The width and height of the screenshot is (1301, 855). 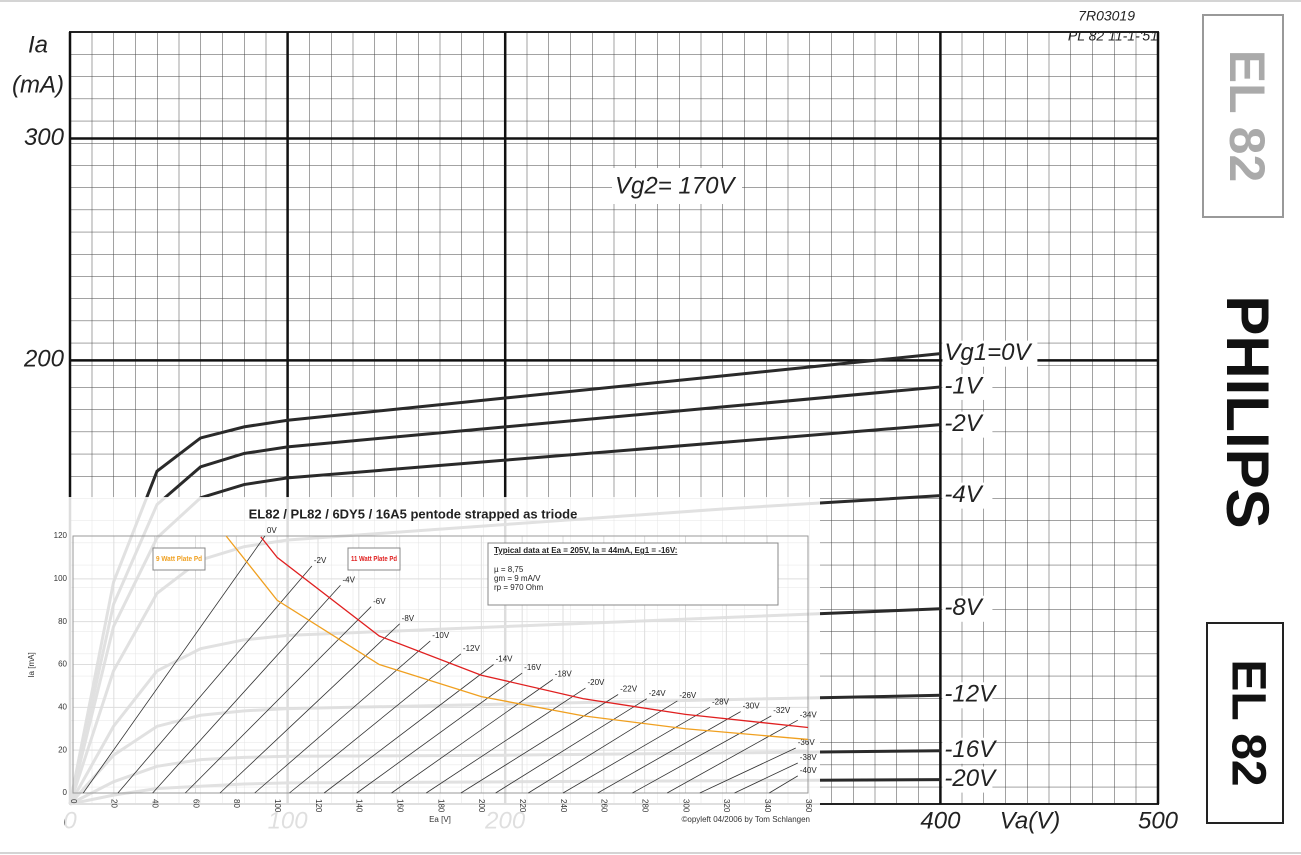 I want to click on info-box, so click(x=633, y=574).